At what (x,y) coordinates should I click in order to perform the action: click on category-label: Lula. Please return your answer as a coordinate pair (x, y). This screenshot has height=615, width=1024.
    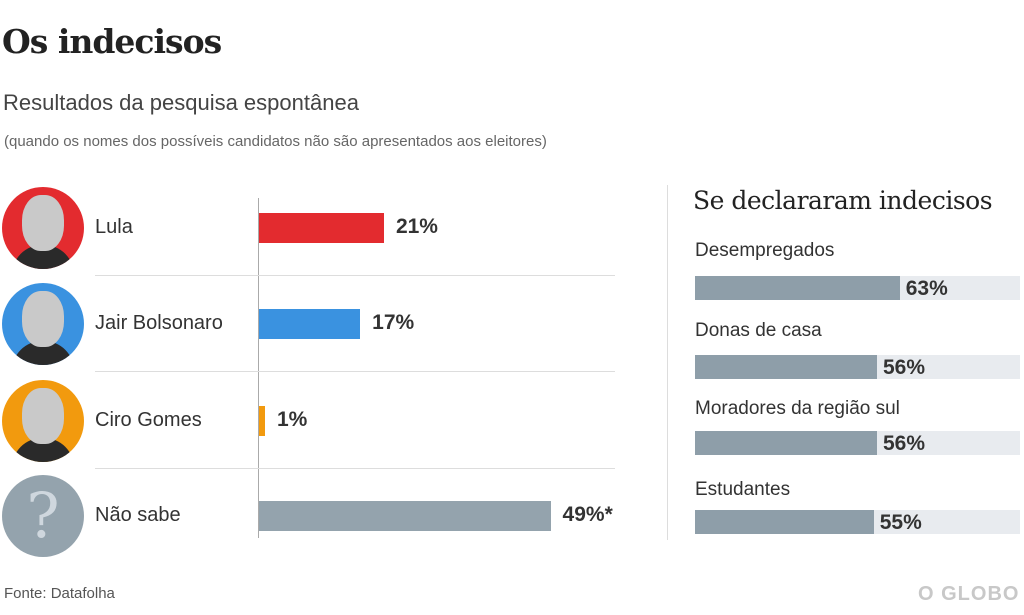
    Looking at the image, I should click on (114, 227).